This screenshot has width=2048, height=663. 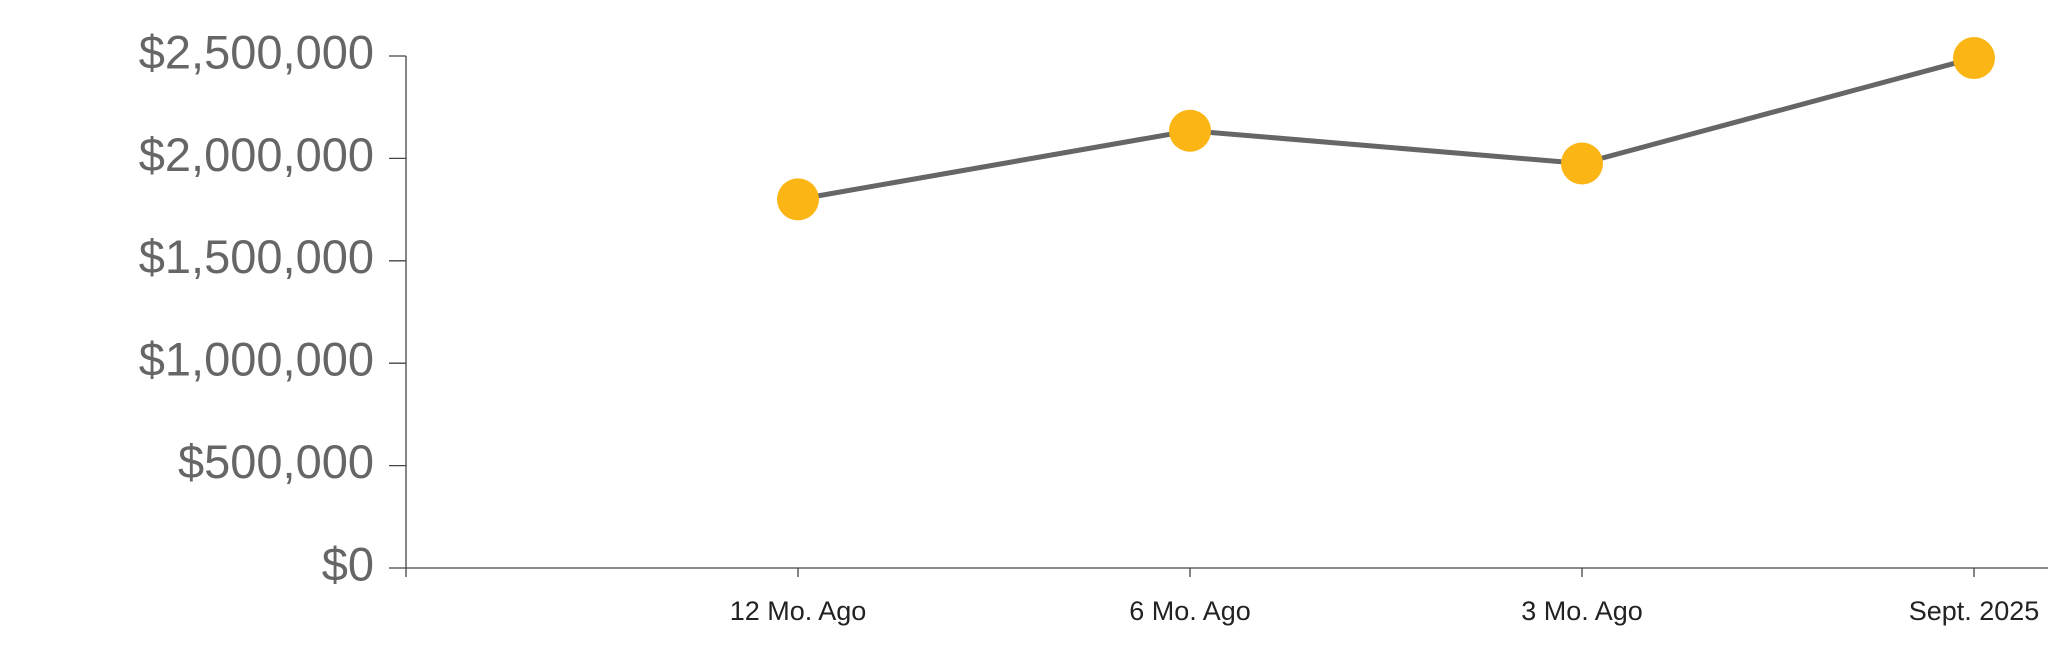 I want to click on y-tick-label: $2,000,000, so click(x=256, y=154).